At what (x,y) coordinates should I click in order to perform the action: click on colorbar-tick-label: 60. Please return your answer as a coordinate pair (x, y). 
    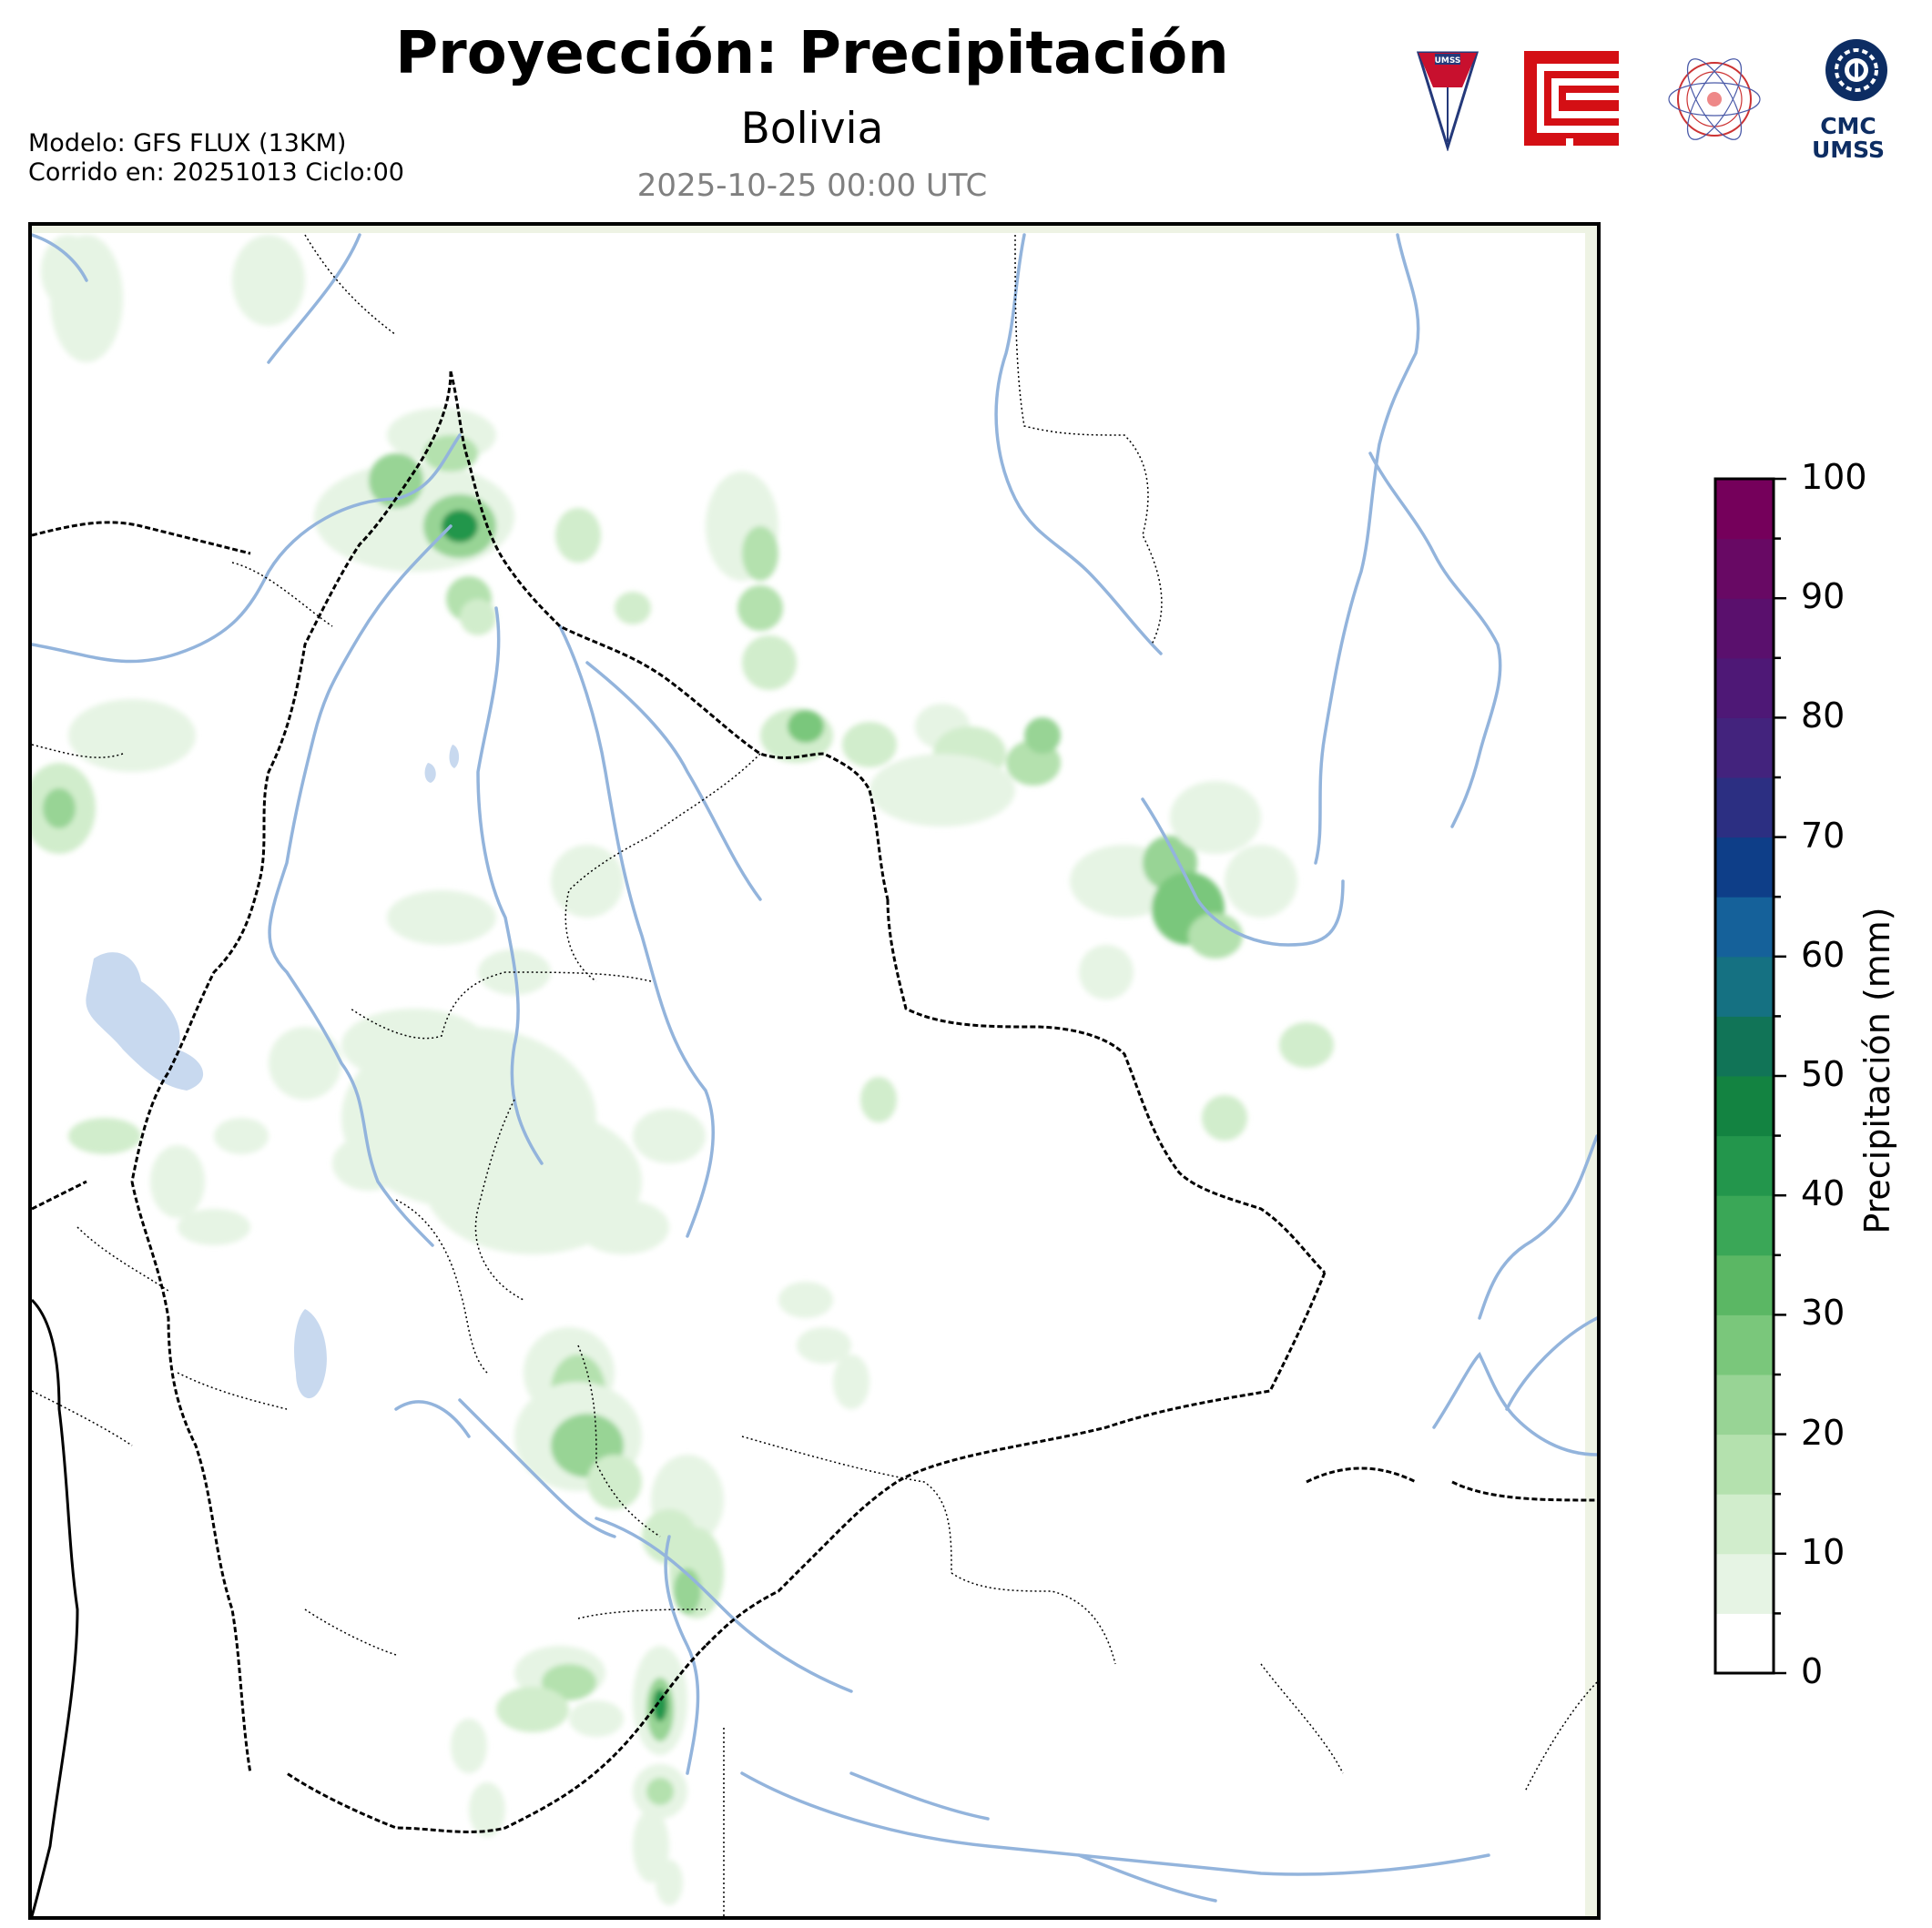
    Looking at the image, I should click on (1824, 955).